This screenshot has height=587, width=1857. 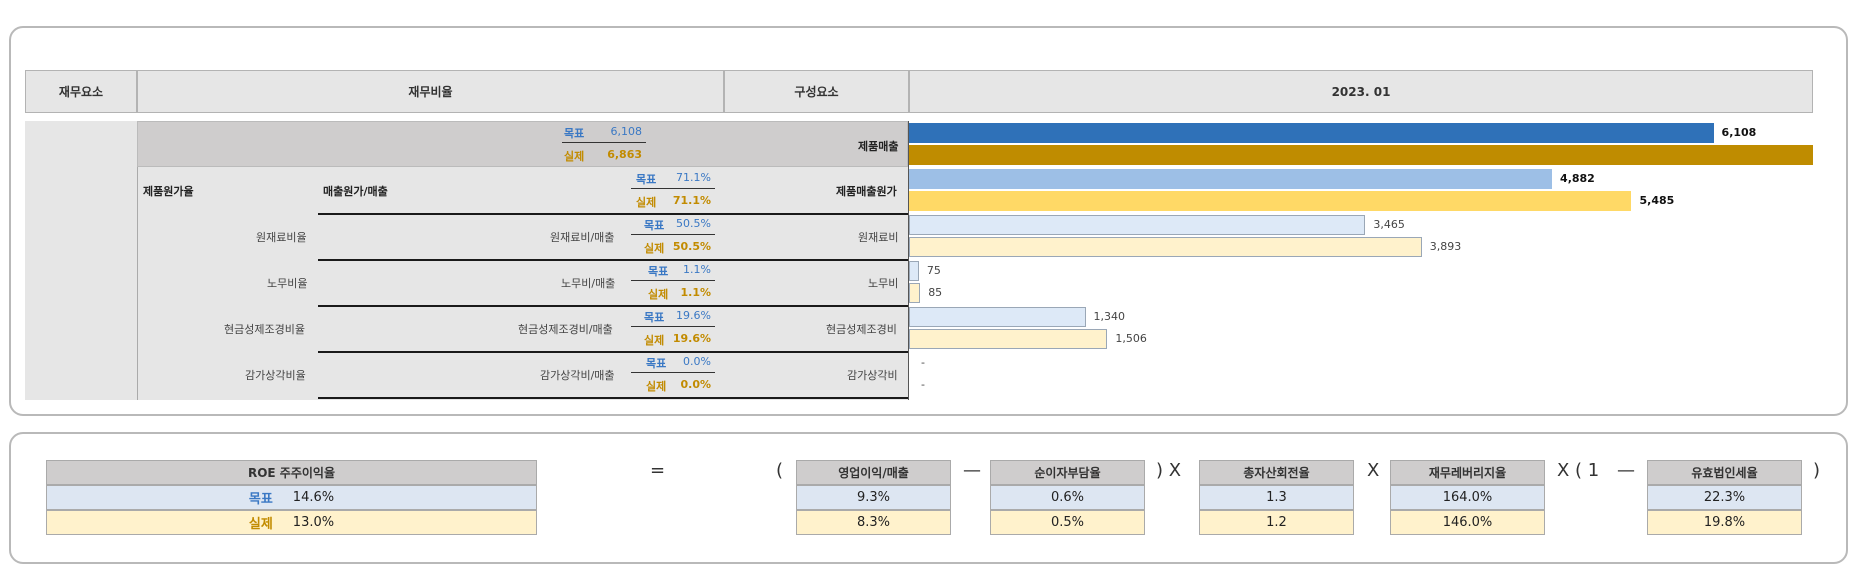 I want to click on header-financial-element: 재무요소, so click(x=81, y=91).